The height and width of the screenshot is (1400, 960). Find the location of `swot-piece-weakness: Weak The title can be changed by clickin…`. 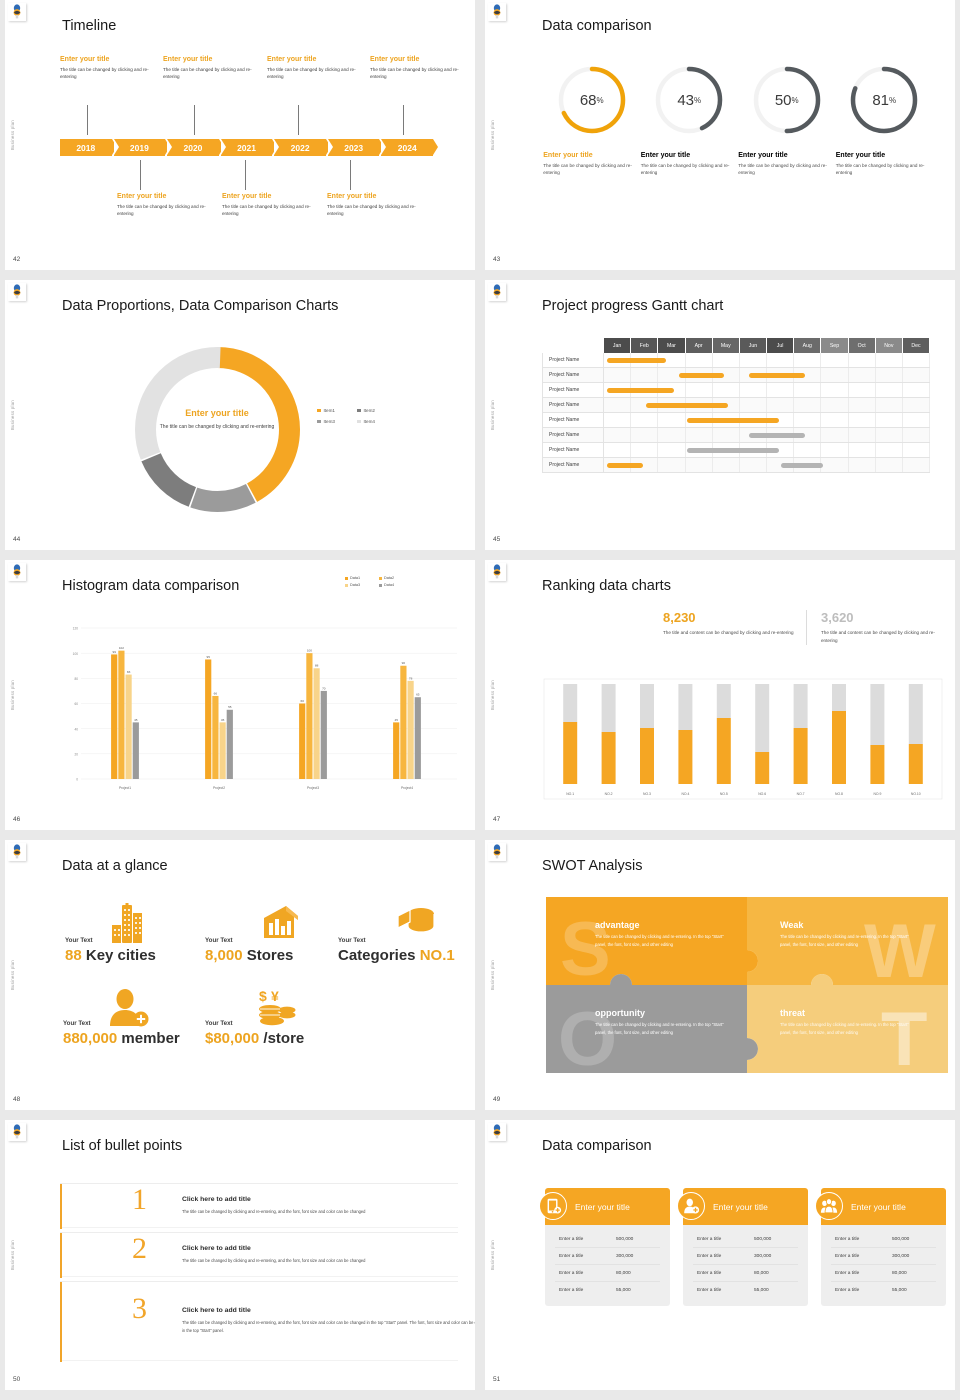

swot-piece-weakness: Weak The title can be changed by clickin… is located at coordinates (845, 934).